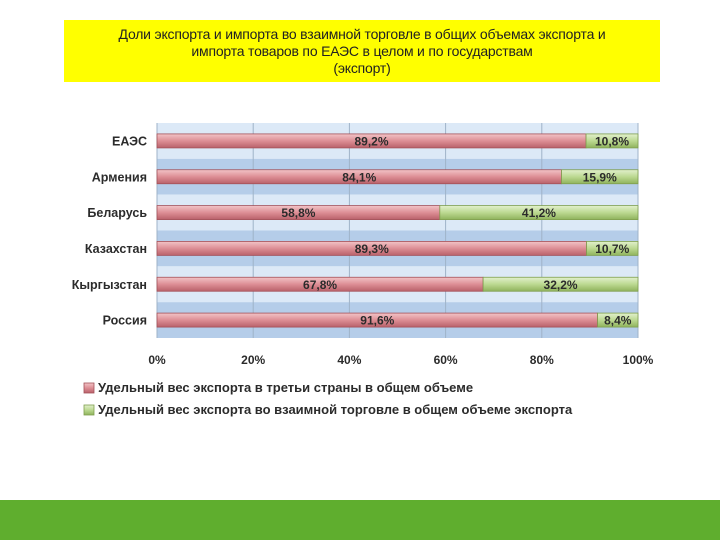 The width and height of the screenshot is (720, 540). I want to click on x-tick-label: 80%, so click(542, 360).